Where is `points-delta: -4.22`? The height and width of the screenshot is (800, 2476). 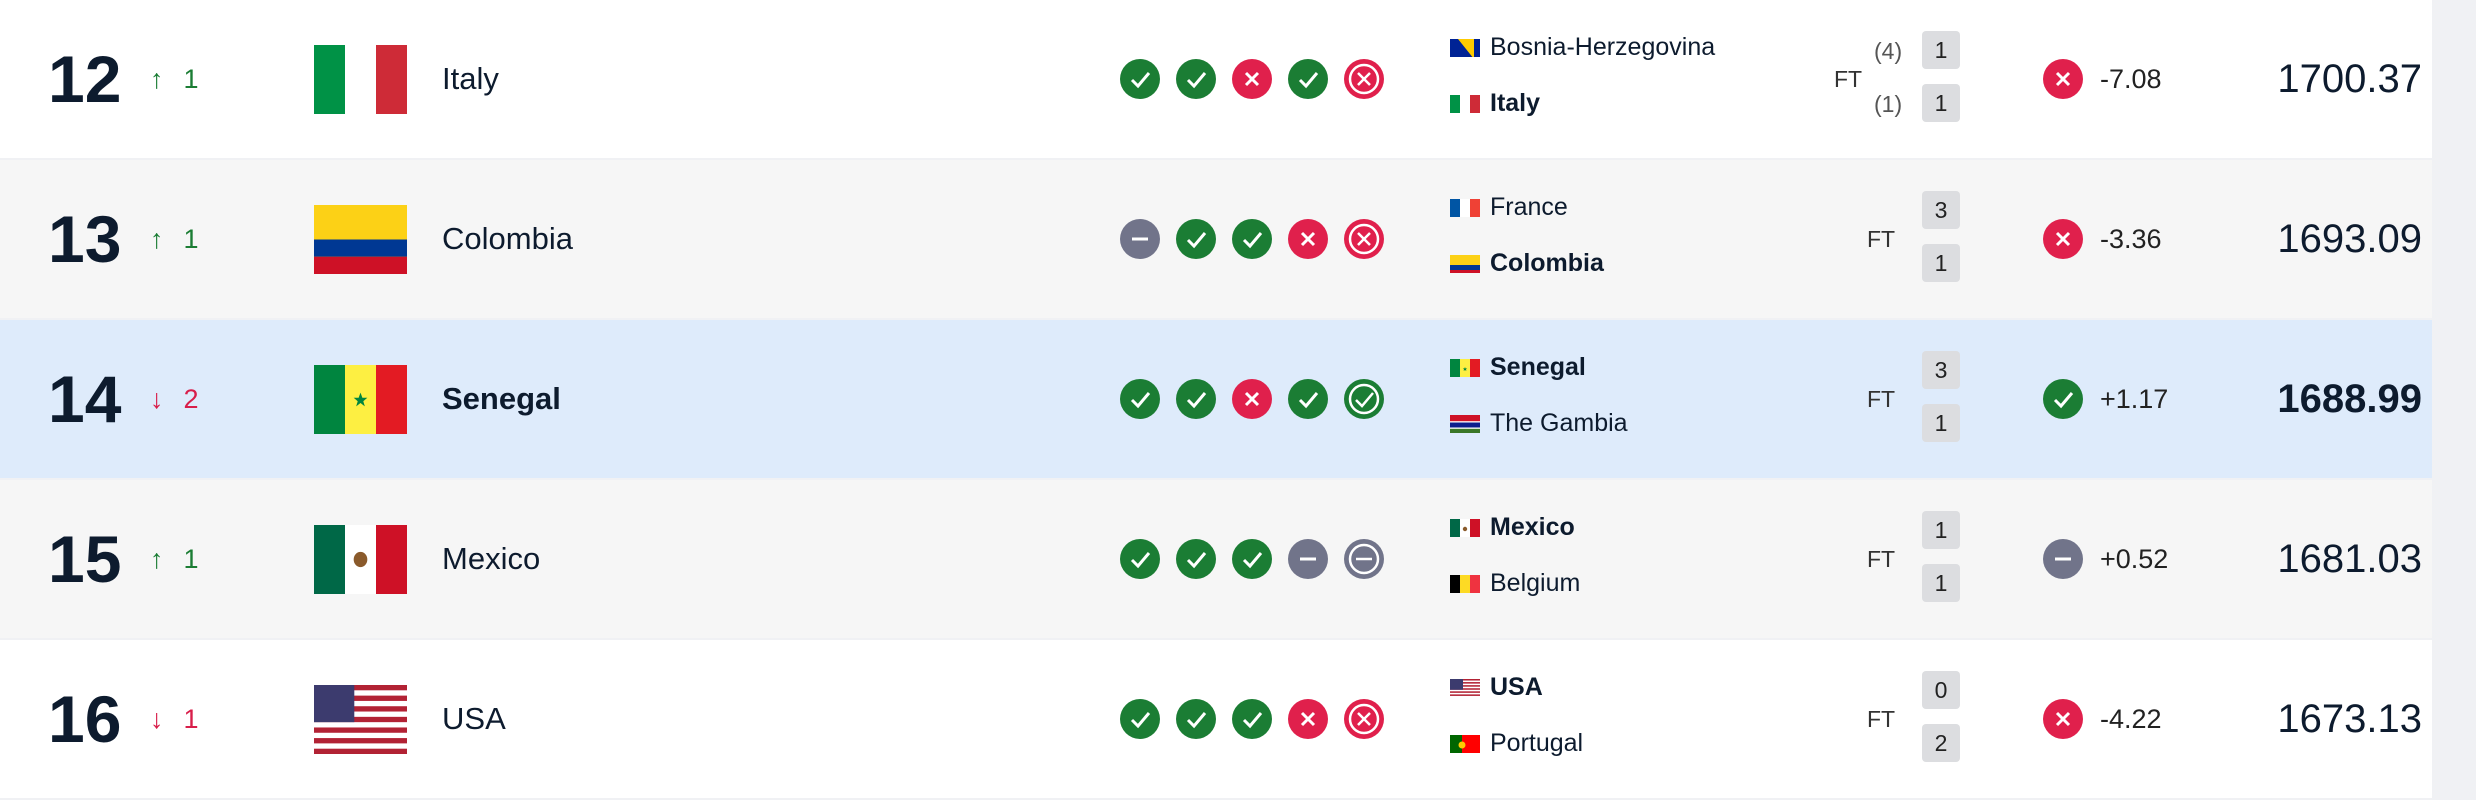
points-delta: -4.22 is located at coordinates (2131, 719).